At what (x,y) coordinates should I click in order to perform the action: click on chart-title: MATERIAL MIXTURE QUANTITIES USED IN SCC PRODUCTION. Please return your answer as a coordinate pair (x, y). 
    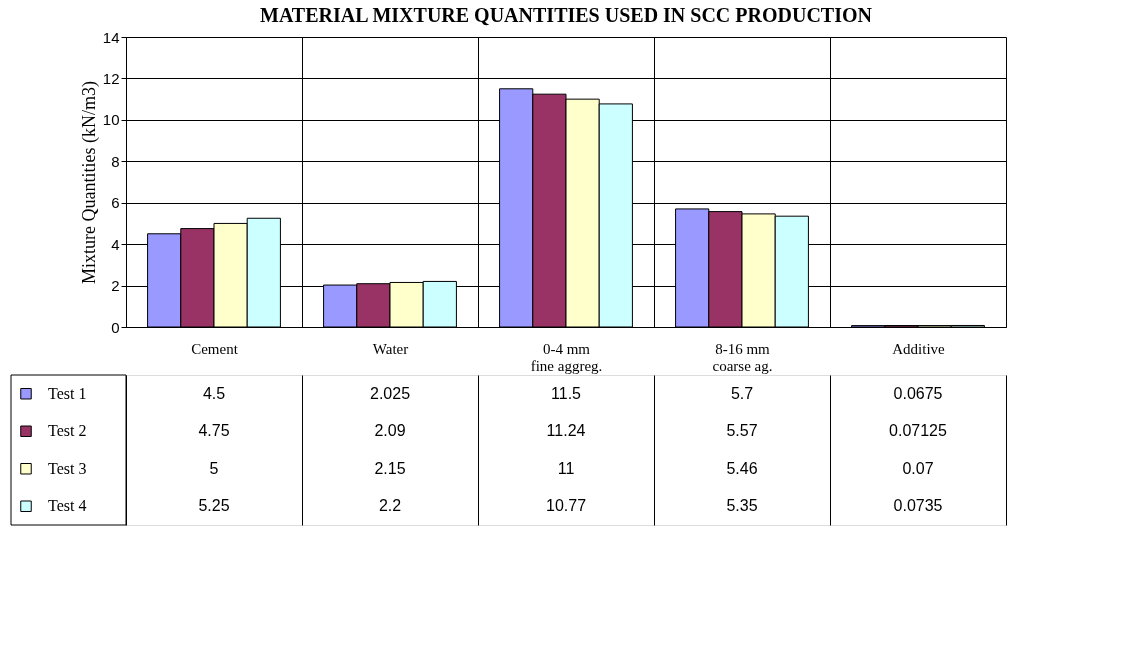
    Looking at the image, I should click on (566, 15).